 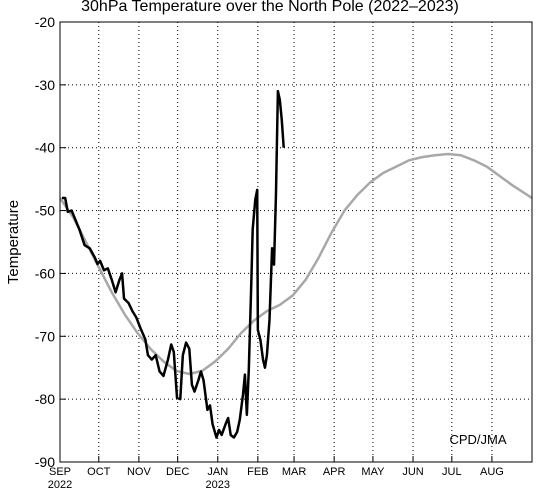 I want to click on x-tick-label: FEB, so click(x=257, y=472).